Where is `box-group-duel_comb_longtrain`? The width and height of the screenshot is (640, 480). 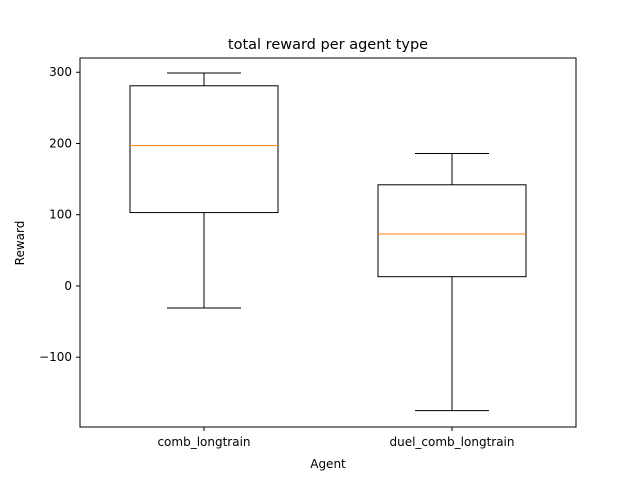
box-group-duel_comb_longtrain is located at coordinates (452, 282).